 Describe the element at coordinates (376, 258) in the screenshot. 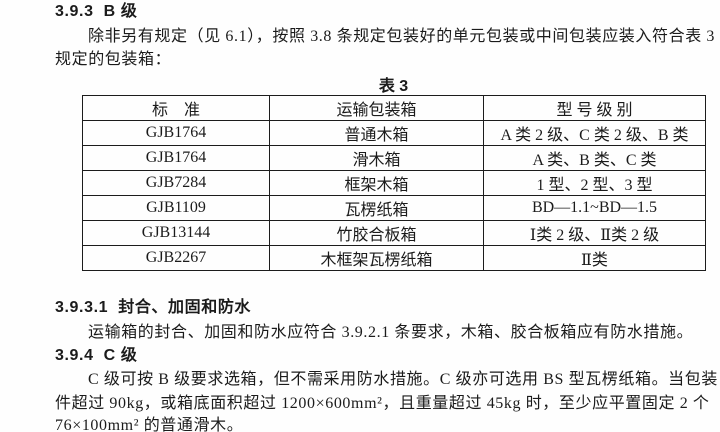

I see `table-cell: 木框架瓦楞纸箱` at that location.